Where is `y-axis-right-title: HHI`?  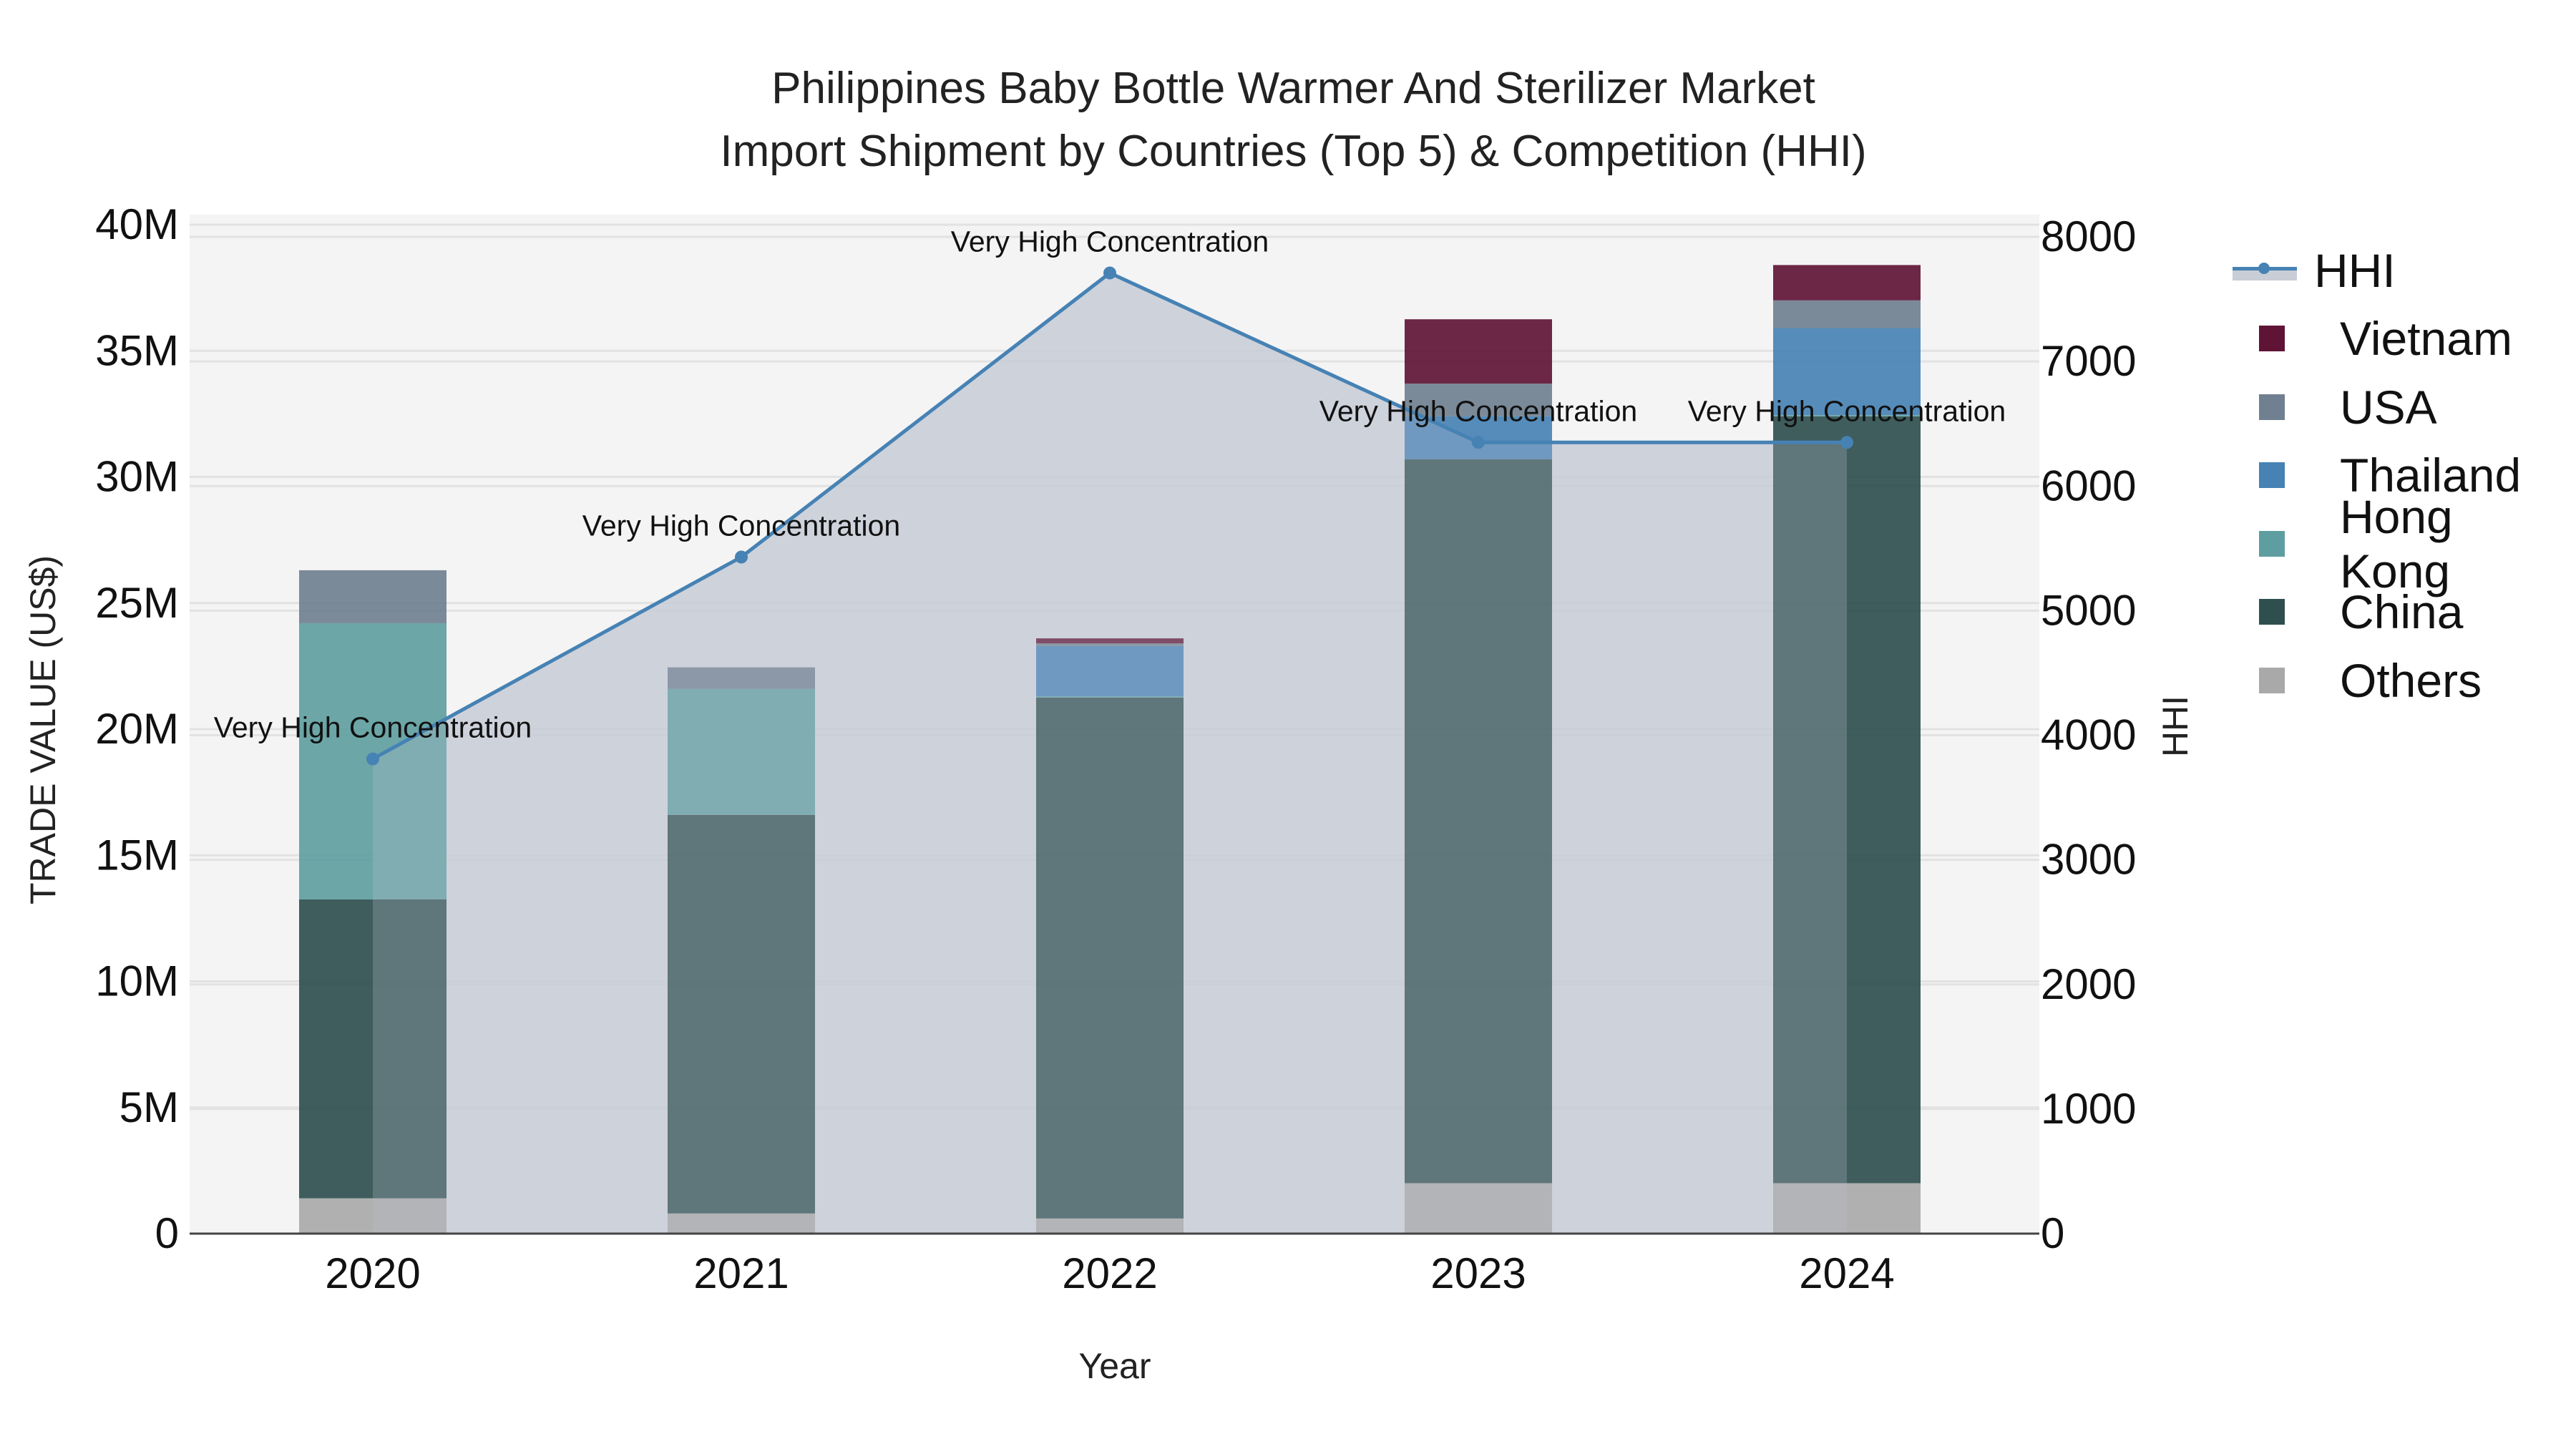 y-axis-right-title: HHI is located at coordinates (2175, 726).